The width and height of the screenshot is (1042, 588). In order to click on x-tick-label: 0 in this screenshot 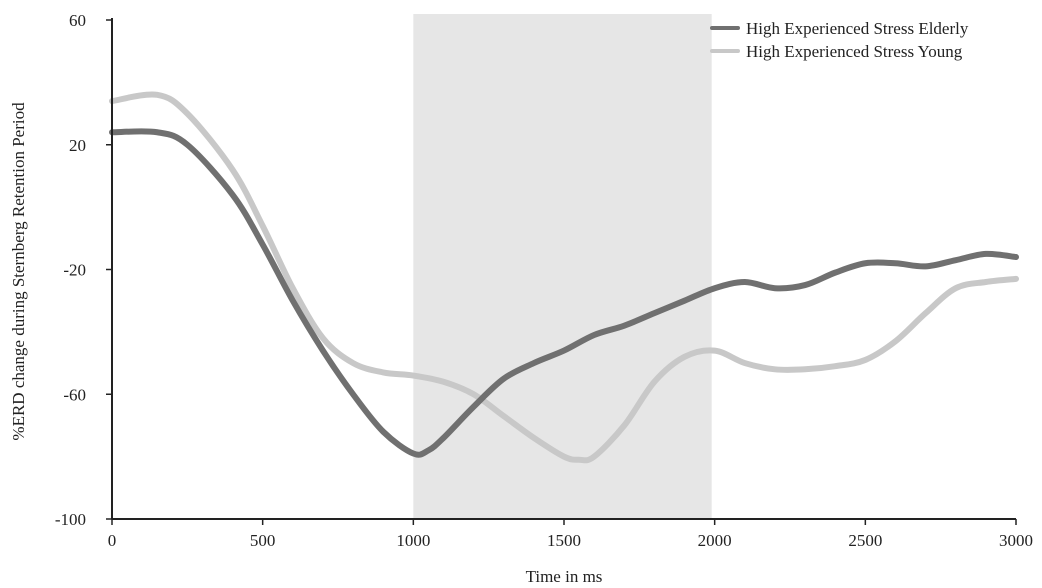, I will do `click(112, 540)`.